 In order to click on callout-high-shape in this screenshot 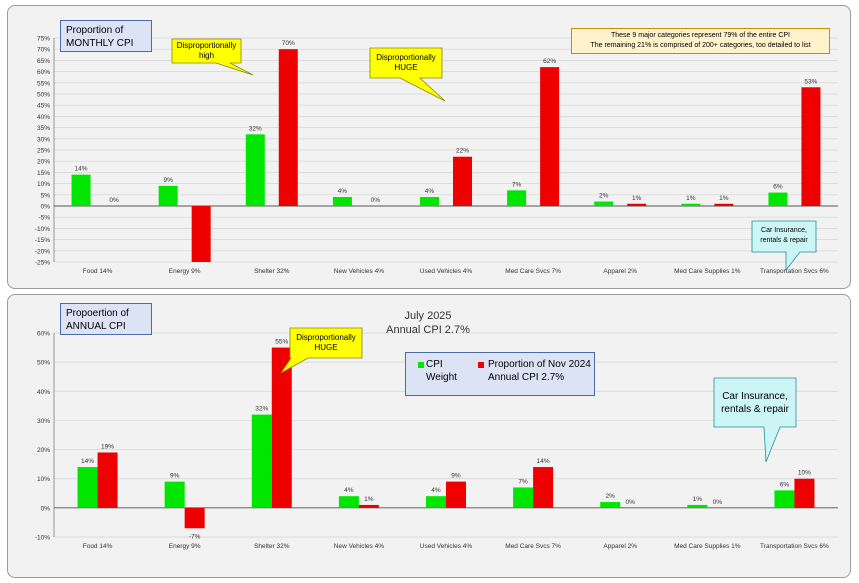, I will do `click(212, 57)`.